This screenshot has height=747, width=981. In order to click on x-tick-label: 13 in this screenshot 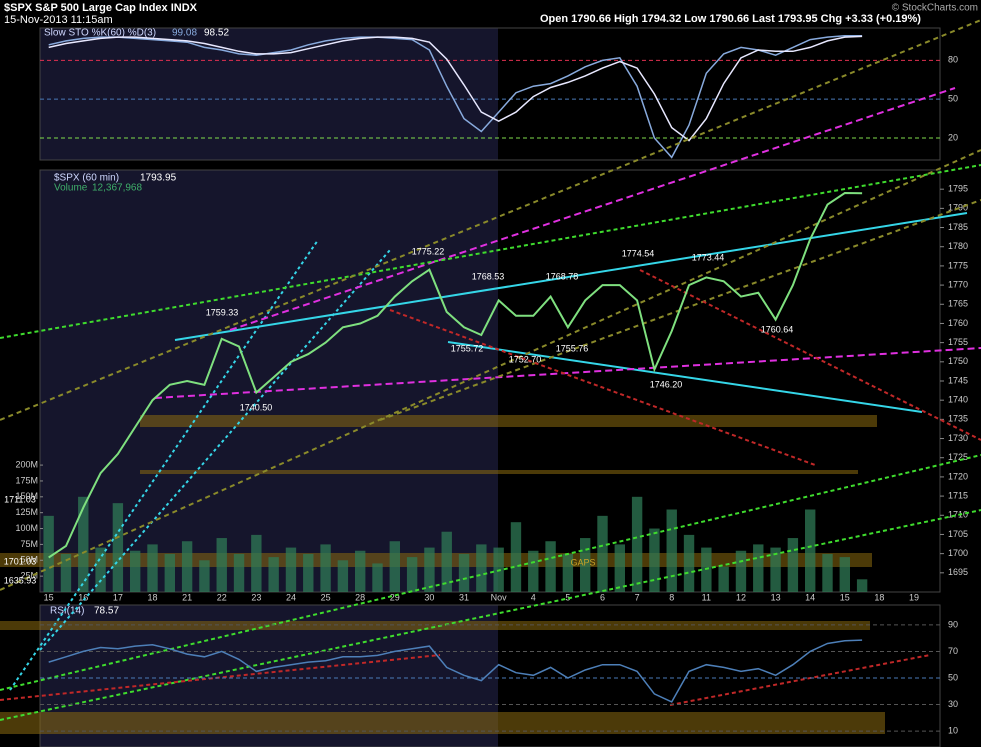, I will do `click(776, 597)`.